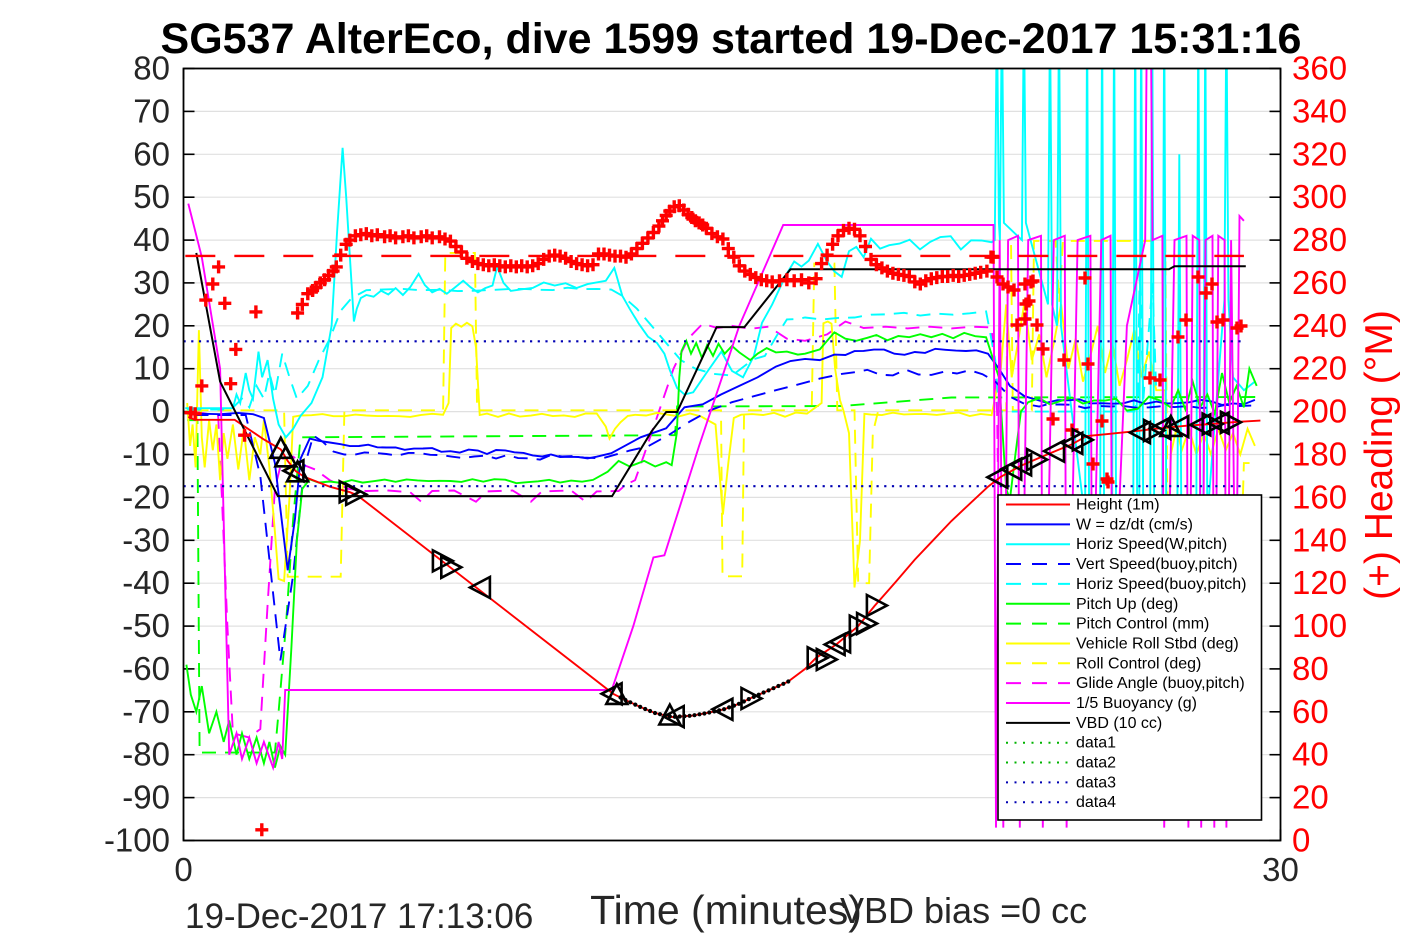 The width and height of the screenshot is (1417, 950). Describe the element at coordinates (1319, 68) in the screenshot. I see `svg-text: 360` at that location.